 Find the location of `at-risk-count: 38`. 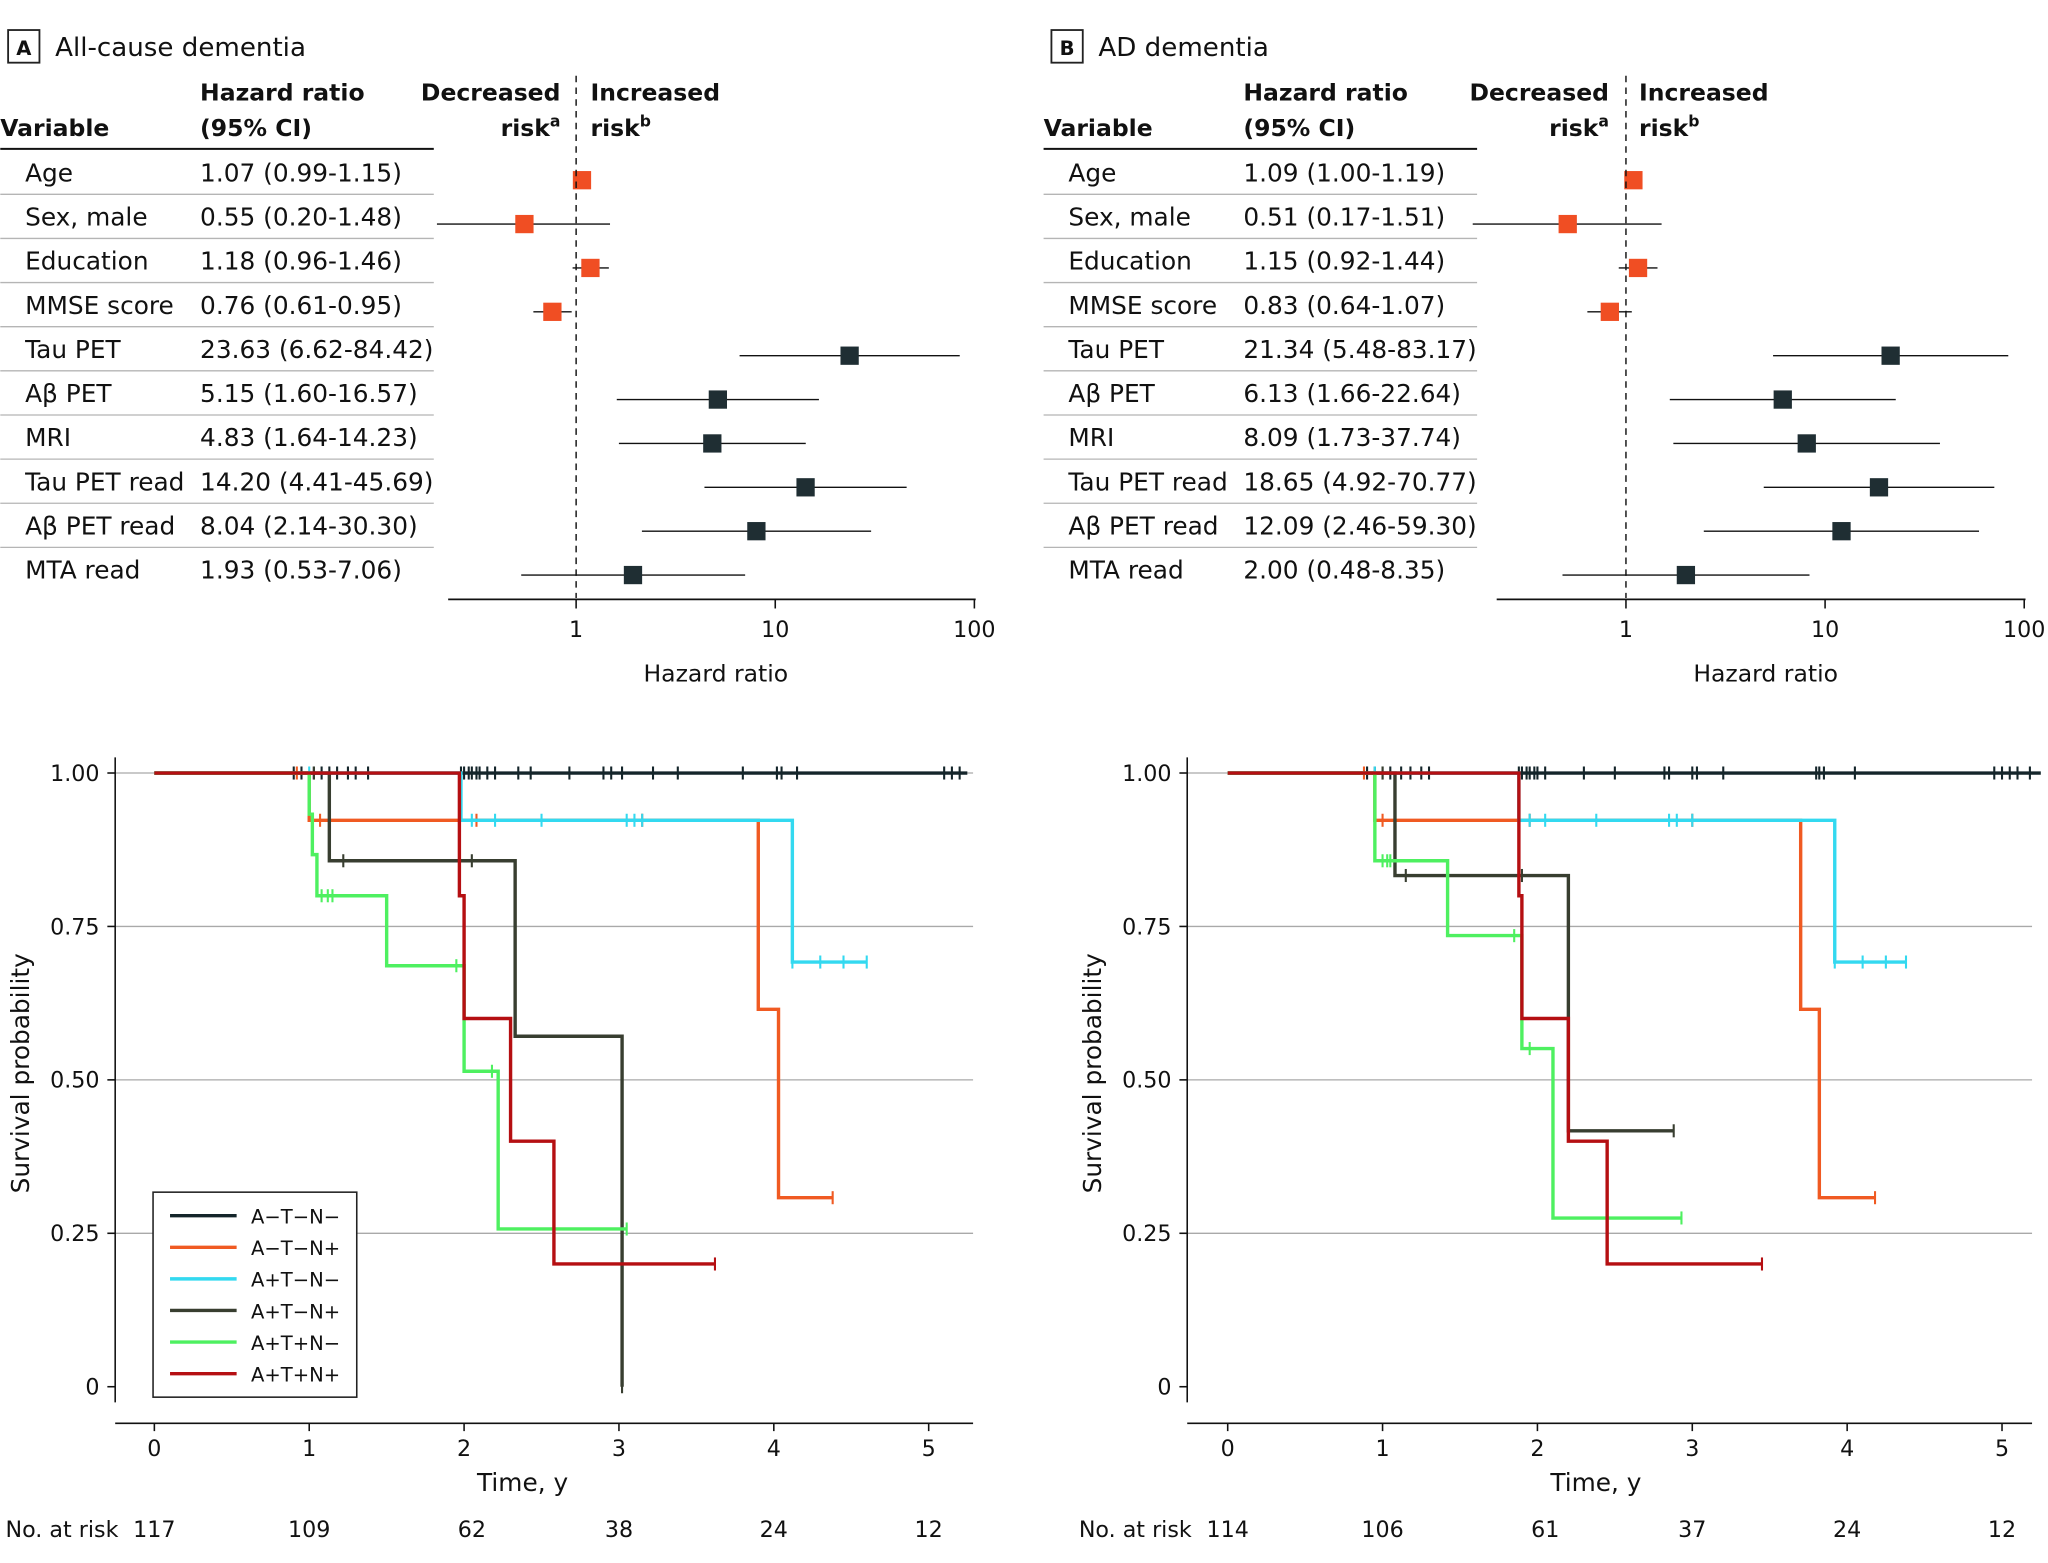

at-risk-count: 38 is located at coordinates (619, 1530).